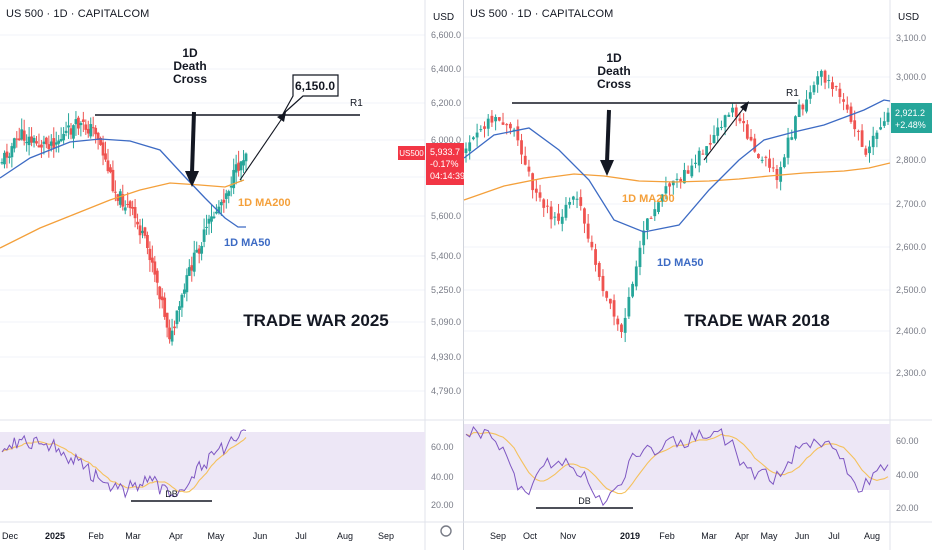 The image size is (932, 550). I want to click on rsi-band, so click(212, 461).